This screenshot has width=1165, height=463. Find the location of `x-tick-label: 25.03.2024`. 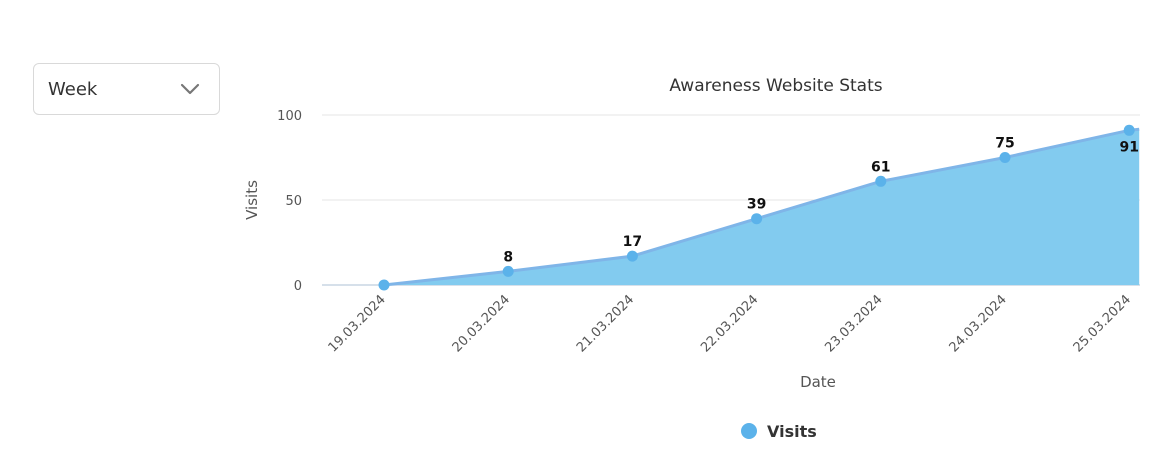

x-tick-label: 25.03.2024 is located at coordinates (1102, 323).